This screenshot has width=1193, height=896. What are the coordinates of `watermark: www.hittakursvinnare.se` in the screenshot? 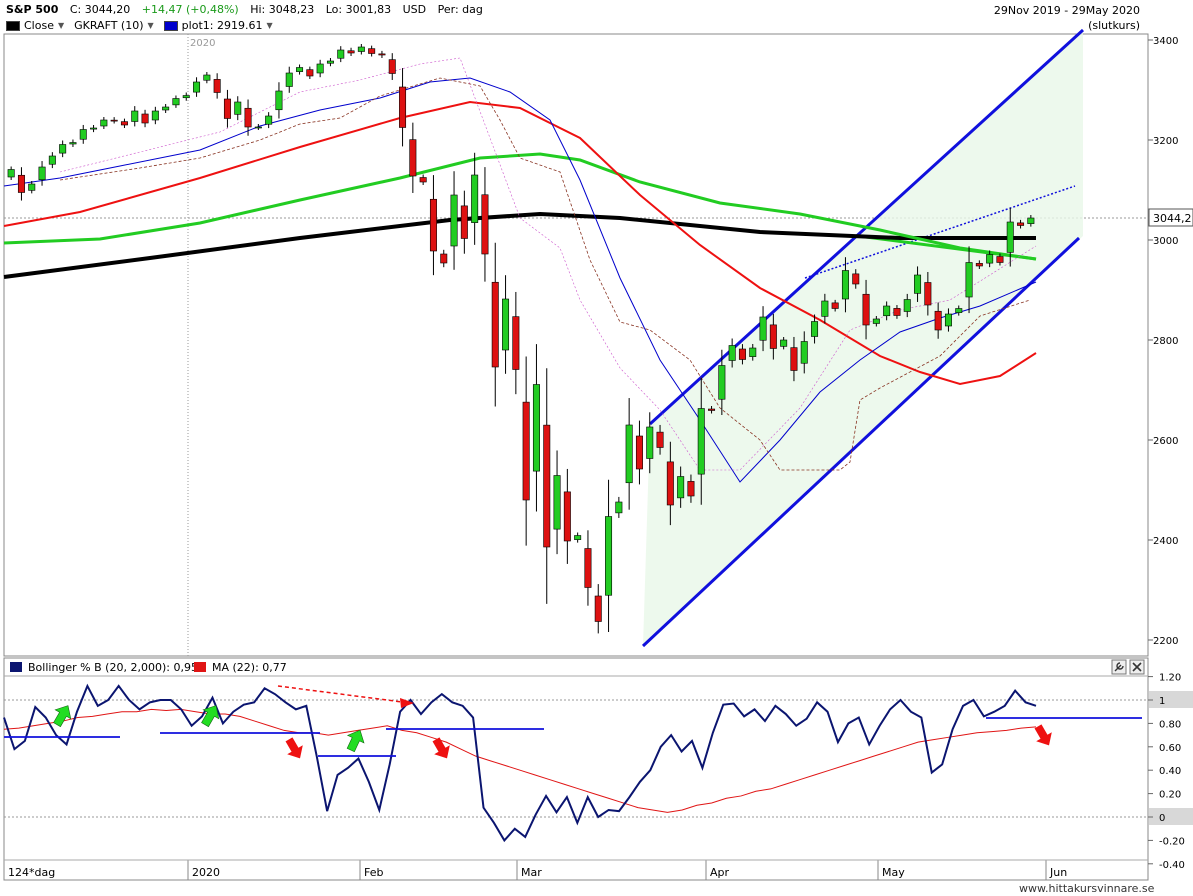 It's located at (1087, 888).